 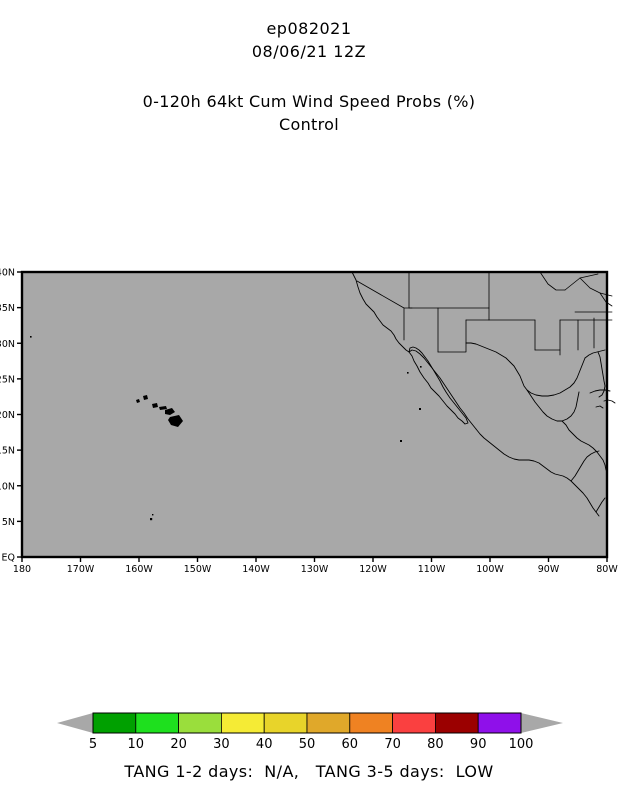 What do you see at coordinates (7, 273) in the screenshot?
I see `lat-tick-label: 40N` at bounding box center [7, 273].